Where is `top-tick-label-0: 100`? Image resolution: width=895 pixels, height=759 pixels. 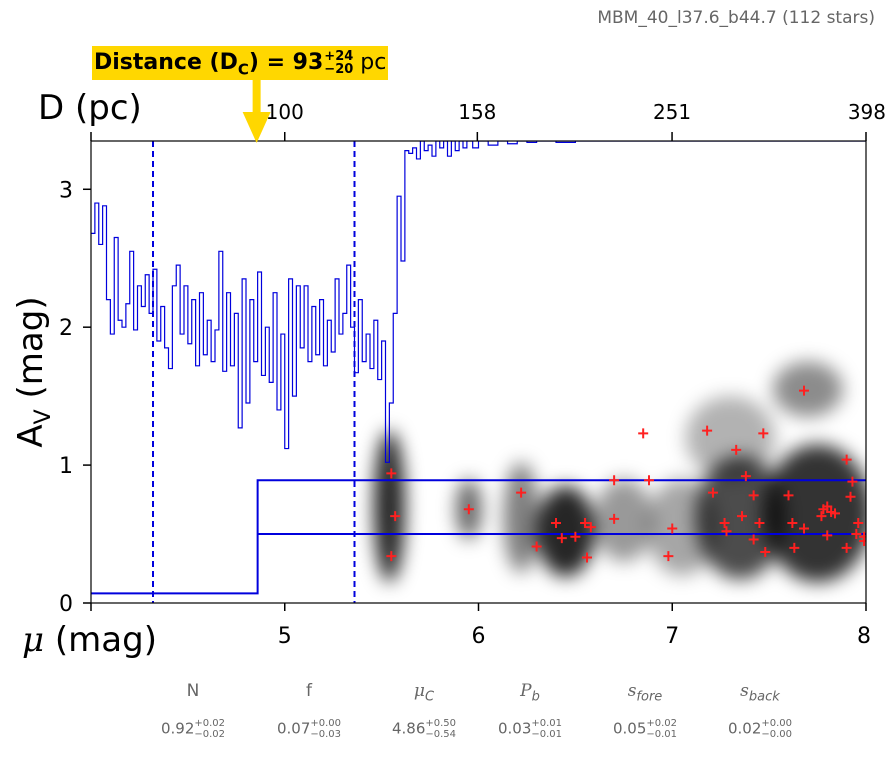
top-tick-label-0: 100 is located at coordinates (285, 112).